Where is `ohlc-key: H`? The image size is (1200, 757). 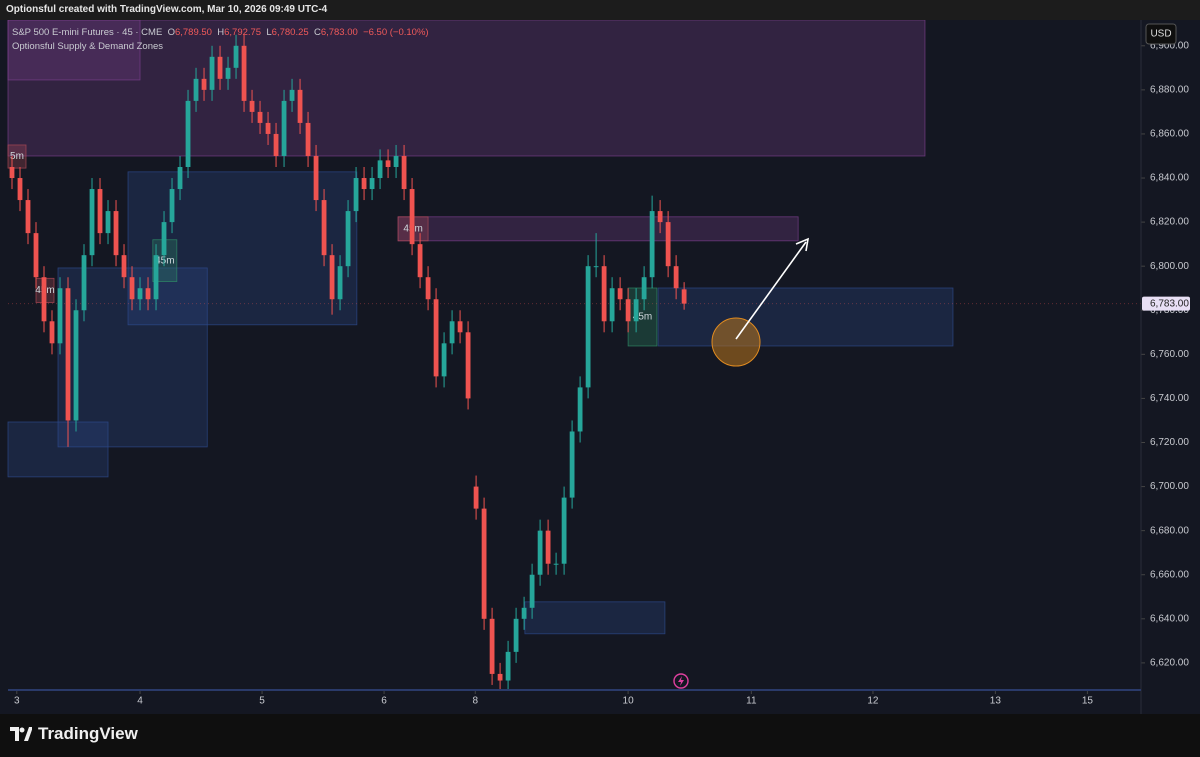 ohlc-key: H is located at coordinates (221, 32).